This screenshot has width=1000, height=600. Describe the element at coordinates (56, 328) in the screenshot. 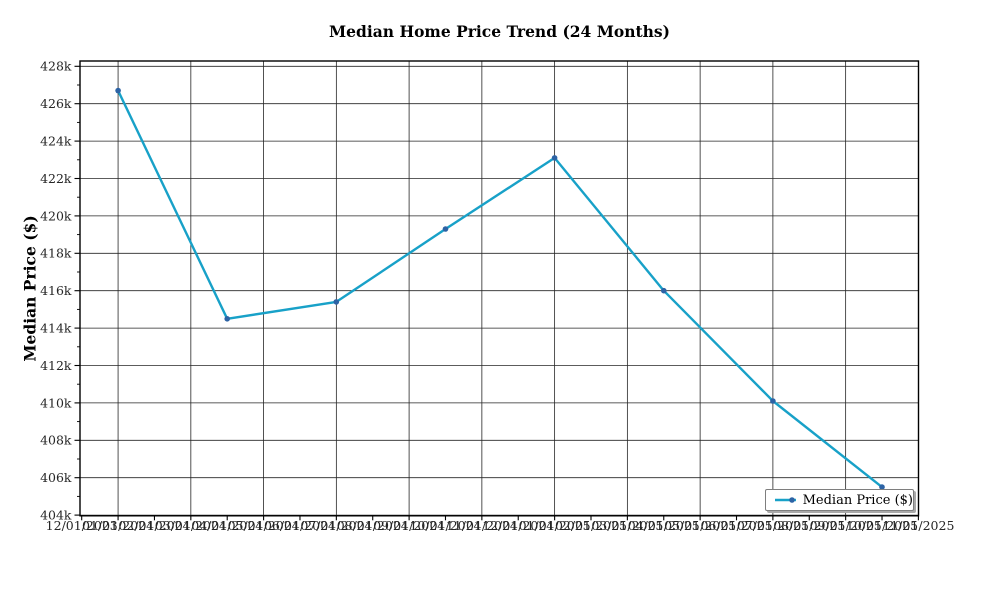

I see `y-tick-label: 414k` at that location.